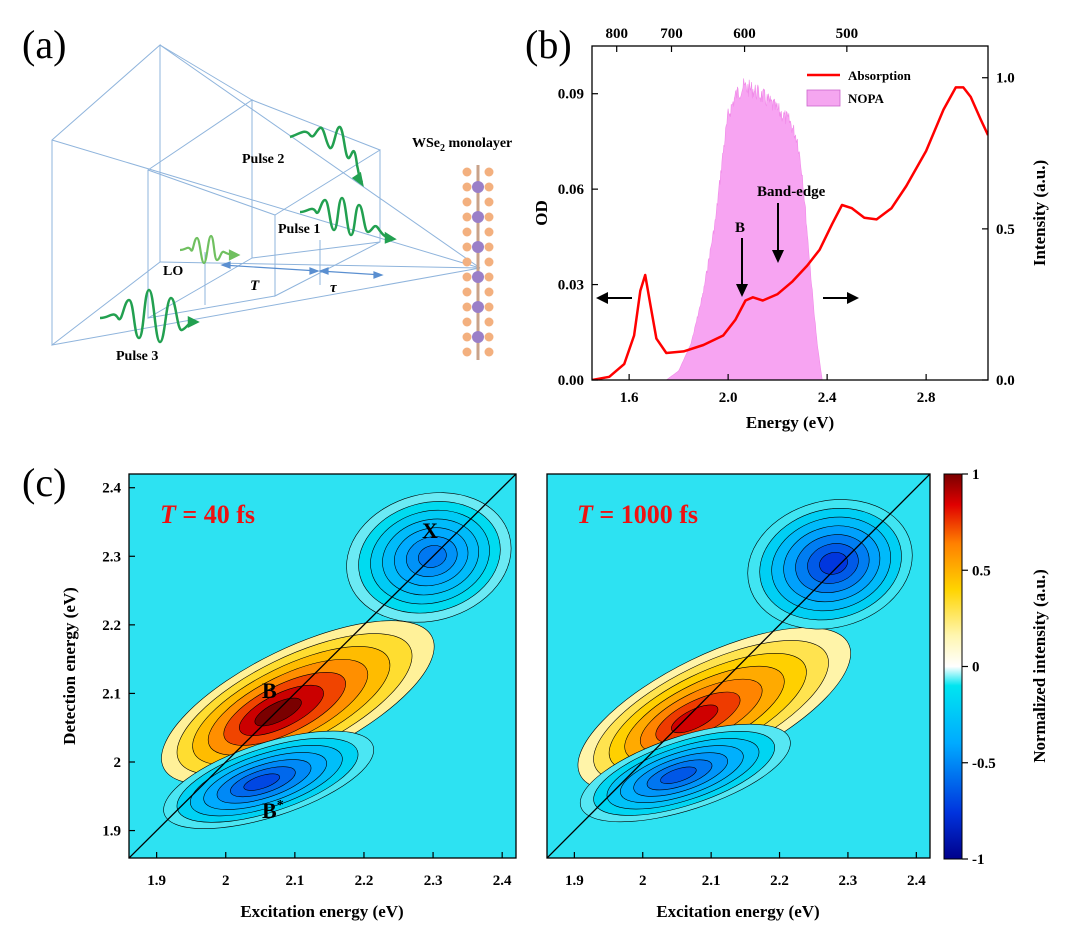 This screenshot has height=945, width=1080. Describe the element at coordinates (979, 667) in the screenshot. I see `colorbar-ticks: 1 0.5 0 -0.5 -1` at that location.